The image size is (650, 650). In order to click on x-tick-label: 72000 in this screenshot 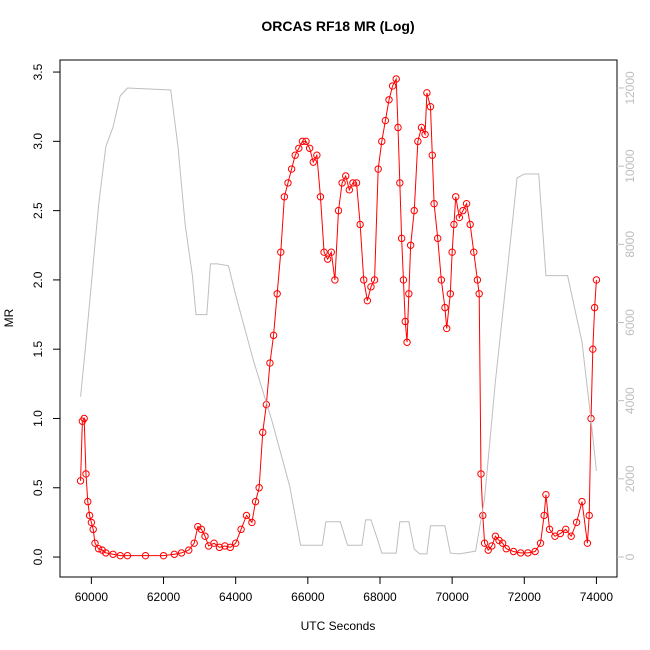, I will do `click(525, 597)`.